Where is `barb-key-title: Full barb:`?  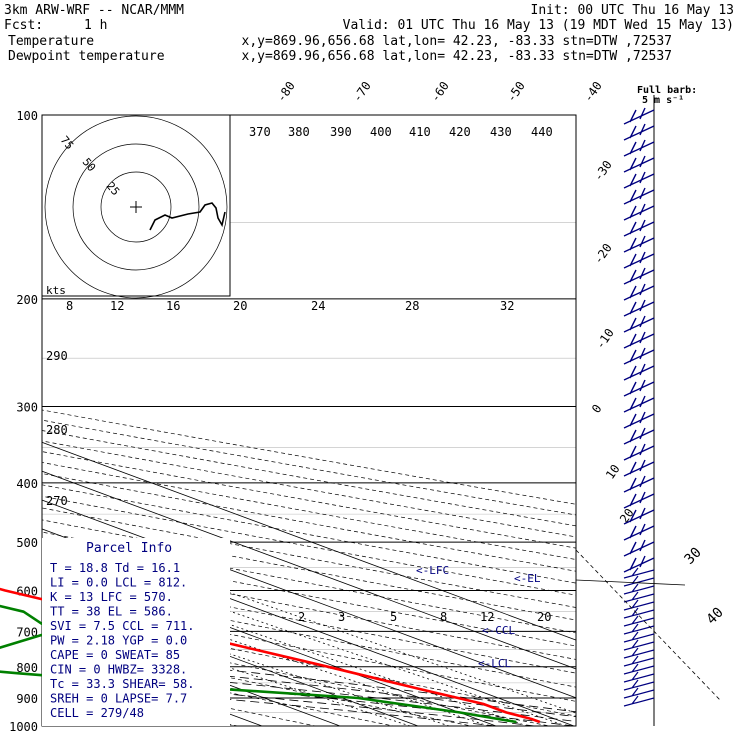 barb-key-title: Full barb: is located at coordinates (667, 90).